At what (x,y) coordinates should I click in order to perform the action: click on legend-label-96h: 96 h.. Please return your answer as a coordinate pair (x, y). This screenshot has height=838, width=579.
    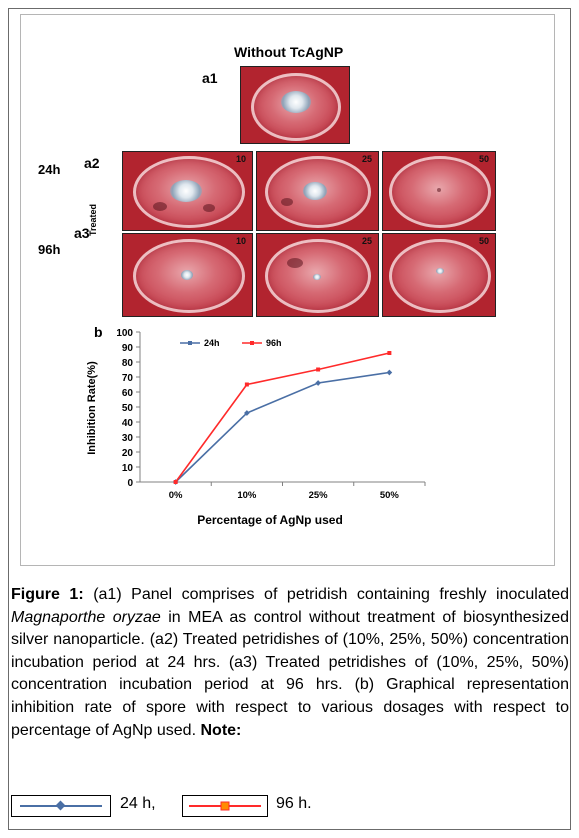
    Looking at the image, I should click on (294, 803).